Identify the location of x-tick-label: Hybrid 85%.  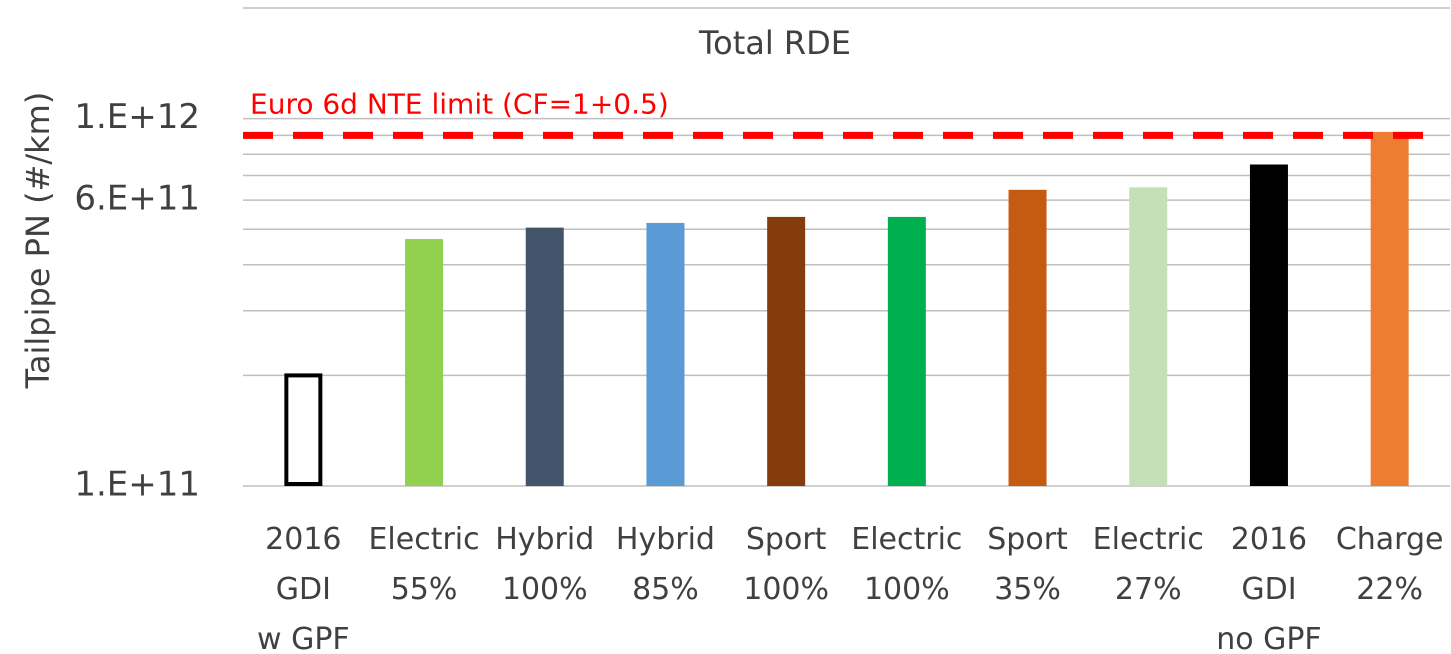
(665, 564).